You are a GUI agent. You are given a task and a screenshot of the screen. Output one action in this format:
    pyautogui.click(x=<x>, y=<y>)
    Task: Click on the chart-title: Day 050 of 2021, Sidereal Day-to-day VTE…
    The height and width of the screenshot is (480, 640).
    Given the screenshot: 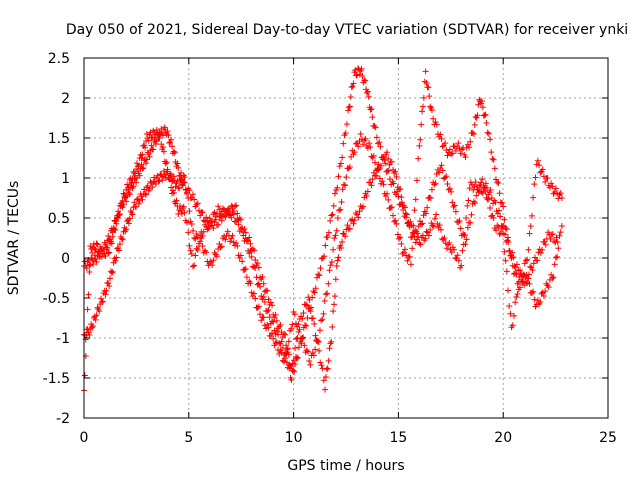 What is the action you would take?
    pyautogui.click(x=347, y=30)
    